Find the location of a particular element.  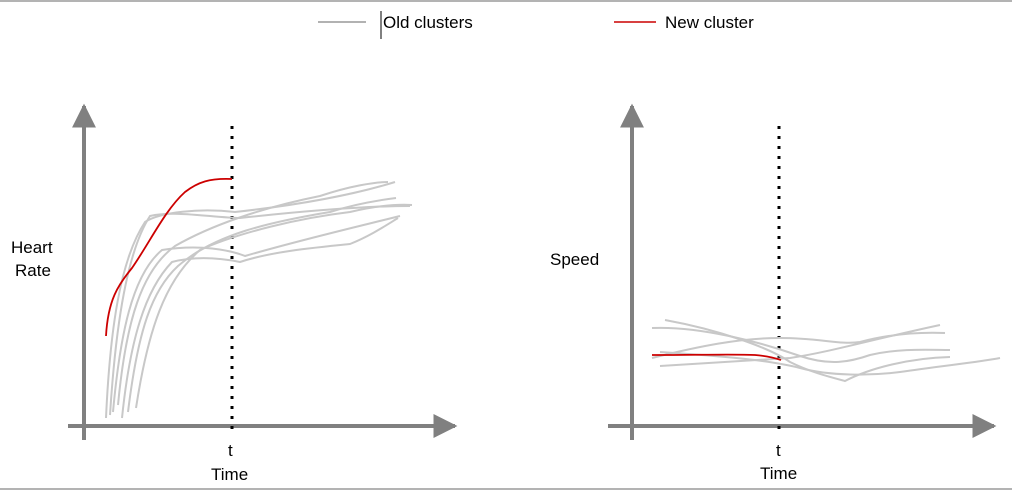

legend-new-label: New cluster is located at coordinates (709, 22).